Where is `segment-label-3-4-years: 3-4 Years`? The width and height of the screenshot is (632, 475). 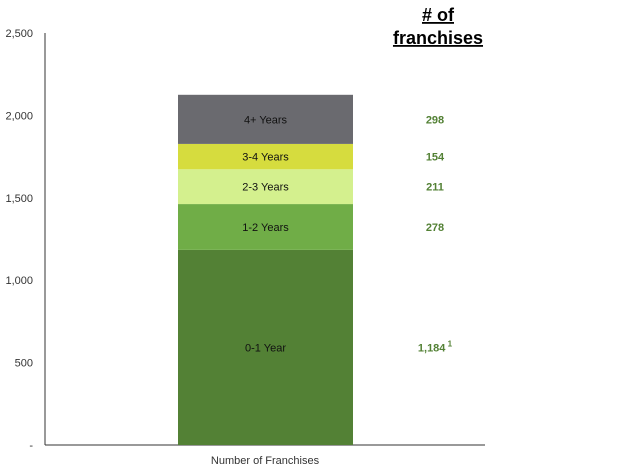
segment-label-3-4-years: 3-4 Years is located at coordinates (265, 158).